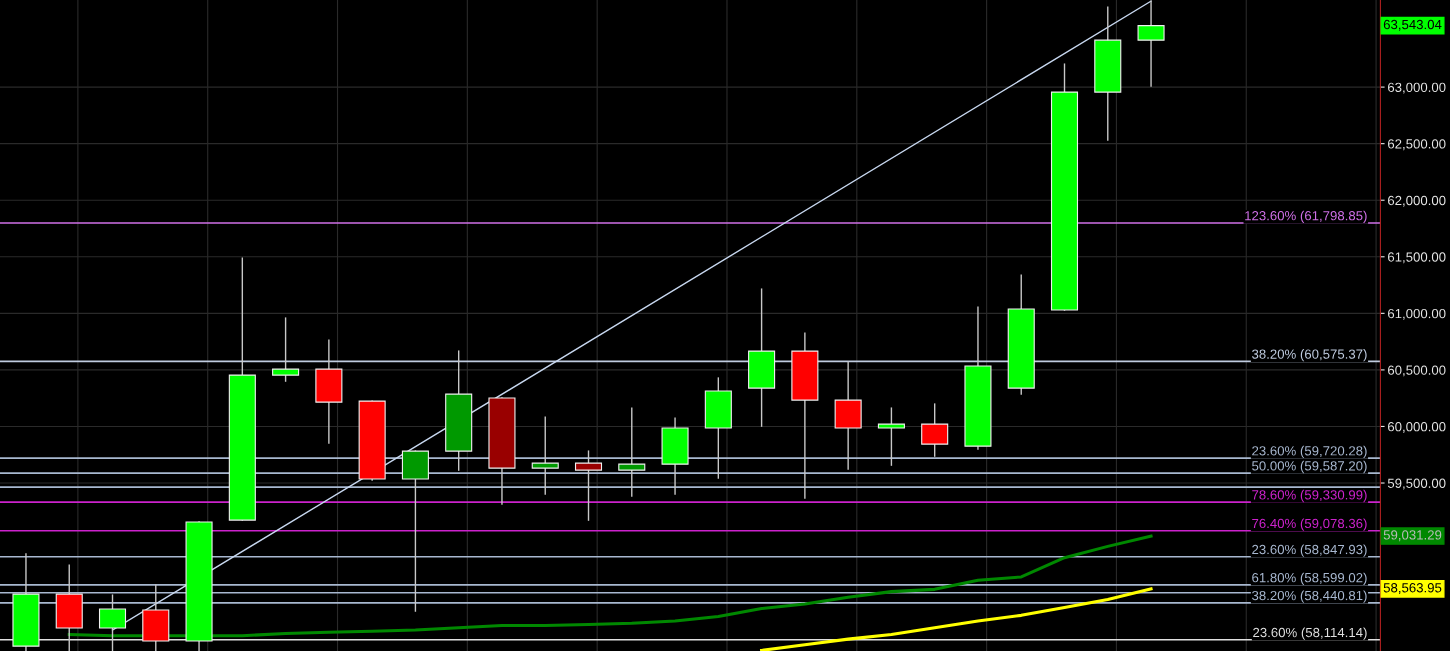 The height and width of the screenshot is (651, 1450). Describe the element at coordinates (1309, 596) in the screenshot. I see `ref-line-label: 38.20% (58,440.81)` at that location.